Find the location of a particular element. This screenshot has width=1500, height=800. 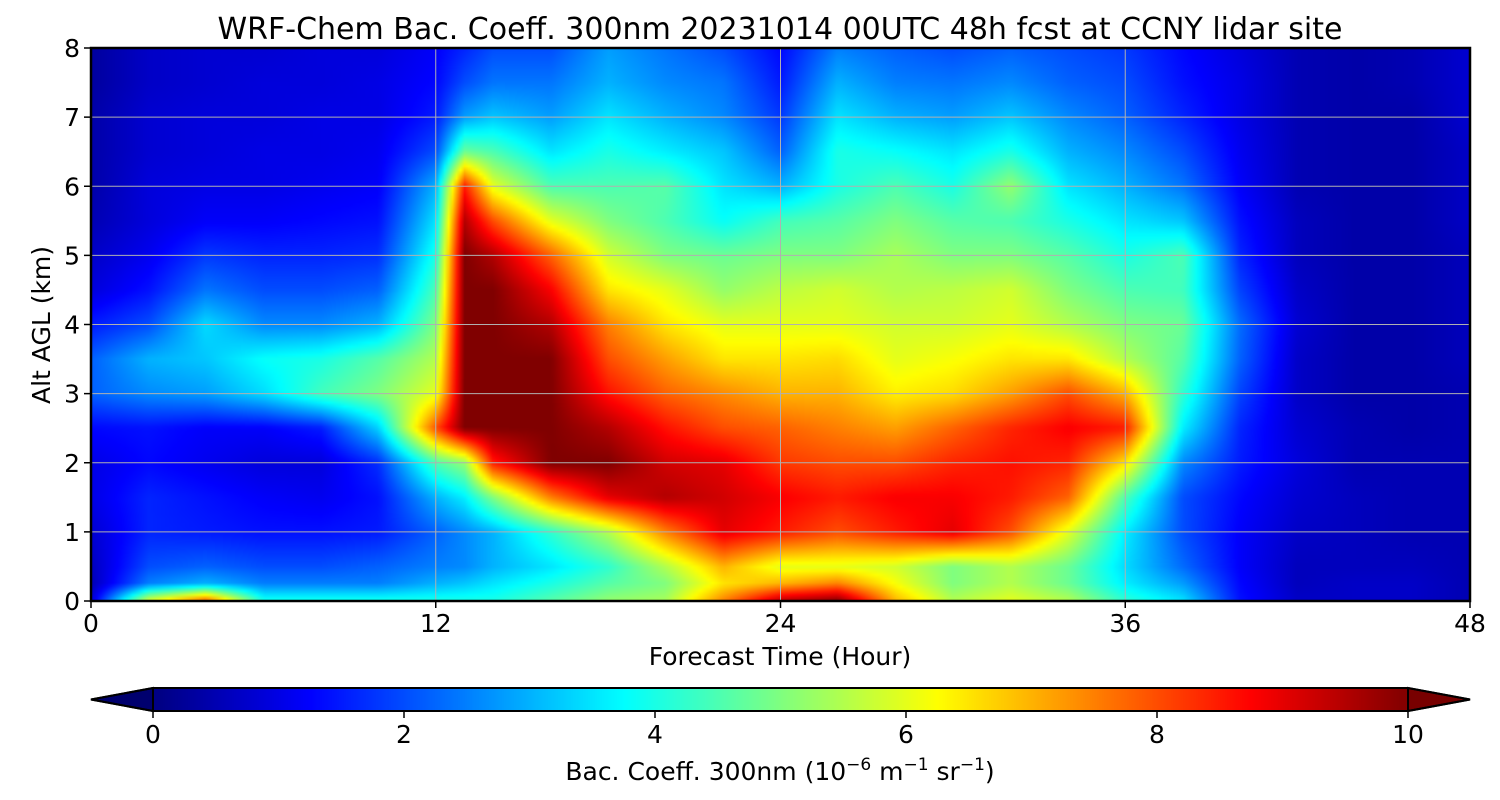

colorbar-tick-label: 2 is located at coordinates (404, 734).